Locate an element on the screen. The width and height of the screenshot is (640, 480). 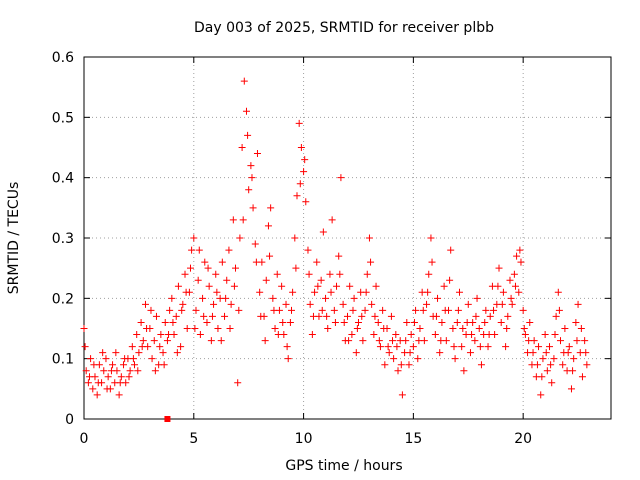
square-marker is located at coordinates (167, 419).